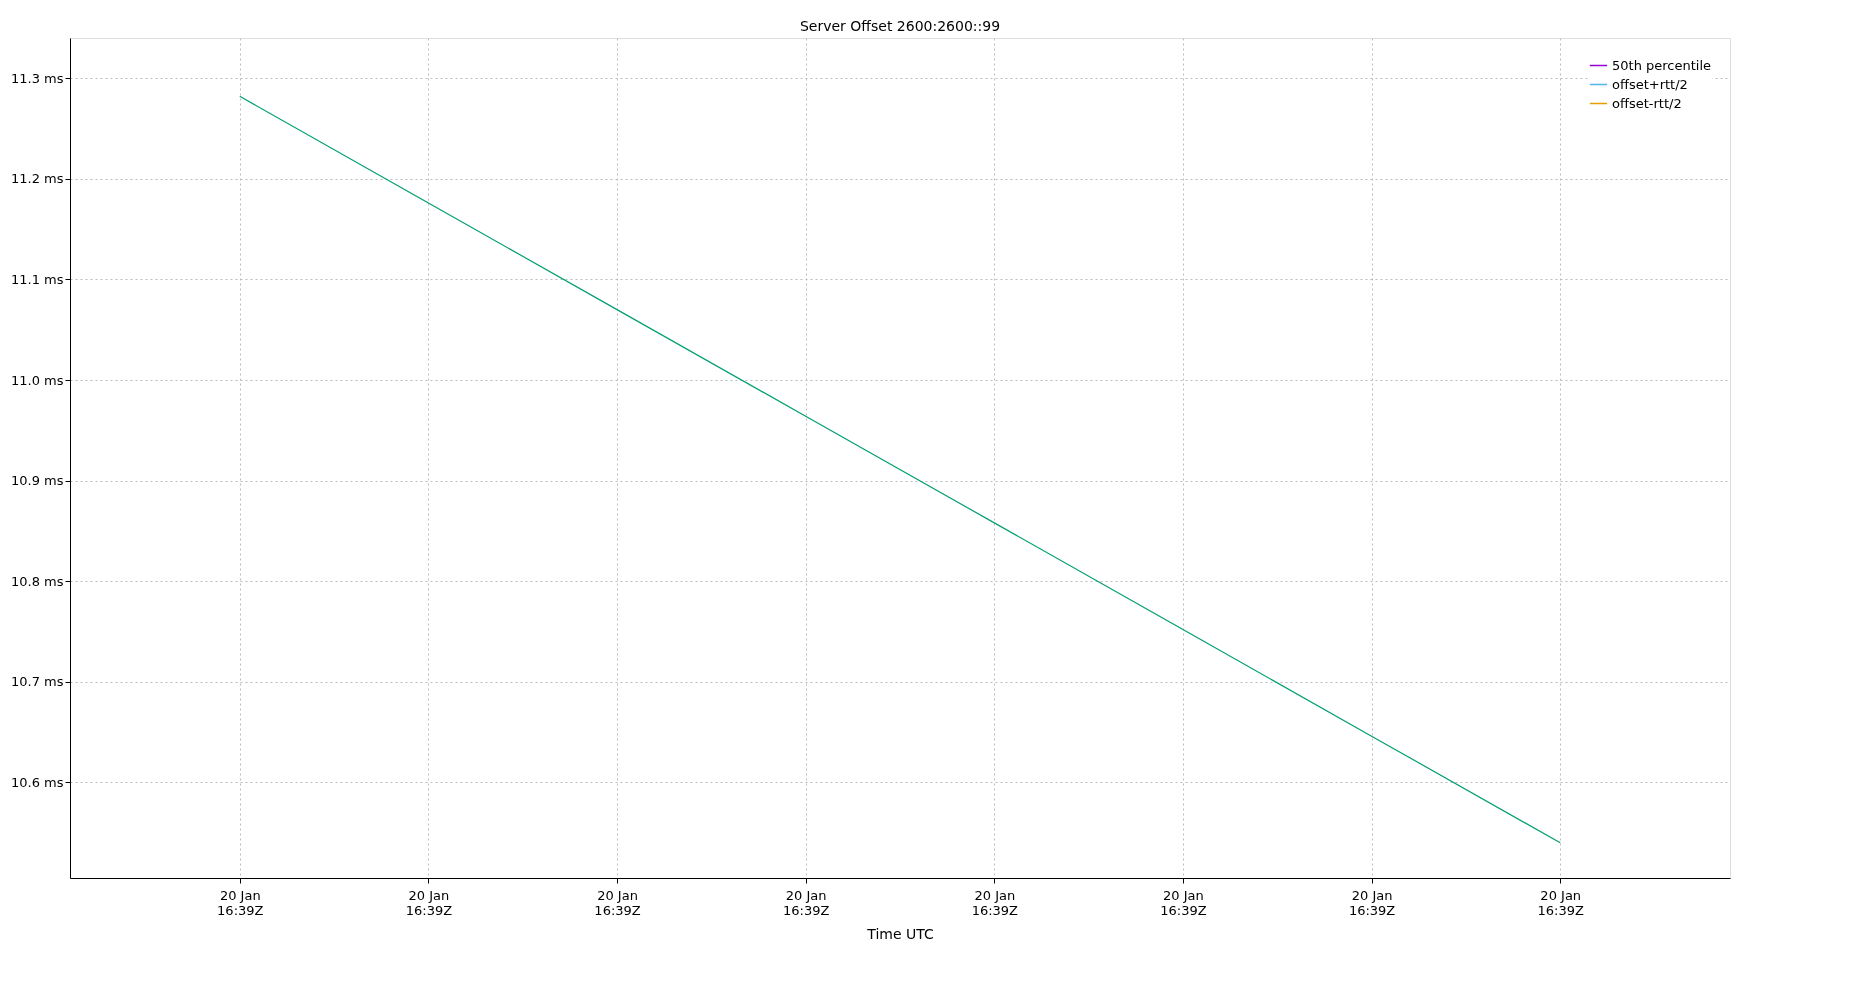 The width and height of the screenshot is (1850, 1000). I want to click on y-tick-label: 10.8 ms, so click(37, 581).